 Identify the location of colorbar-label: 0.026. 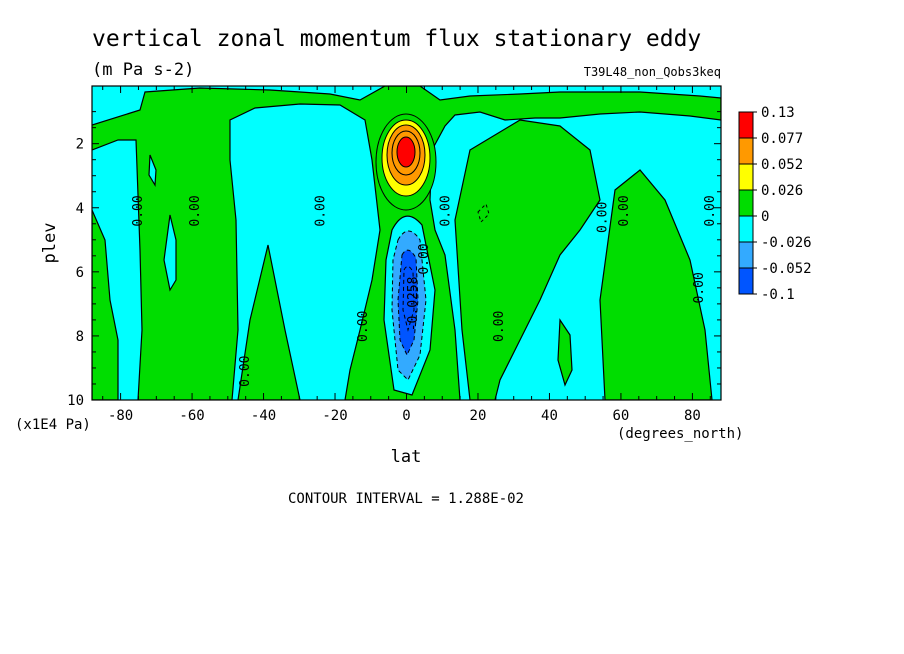
(782, 191).